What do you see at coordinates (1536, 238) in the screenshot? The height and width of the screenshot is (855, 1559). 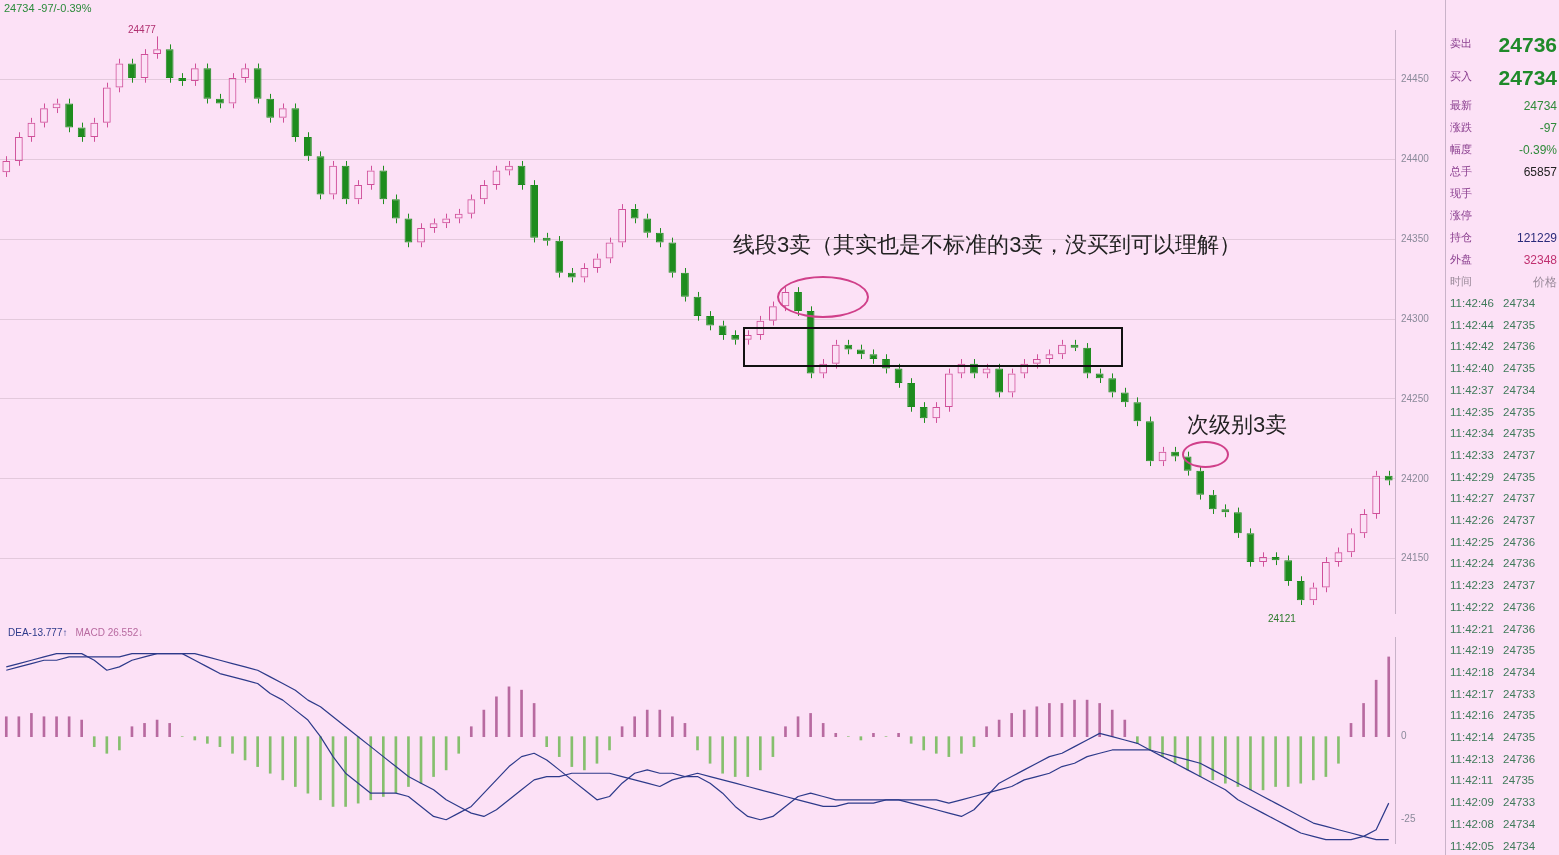 I see `text: 121229` at bounding box center [1536, 238].